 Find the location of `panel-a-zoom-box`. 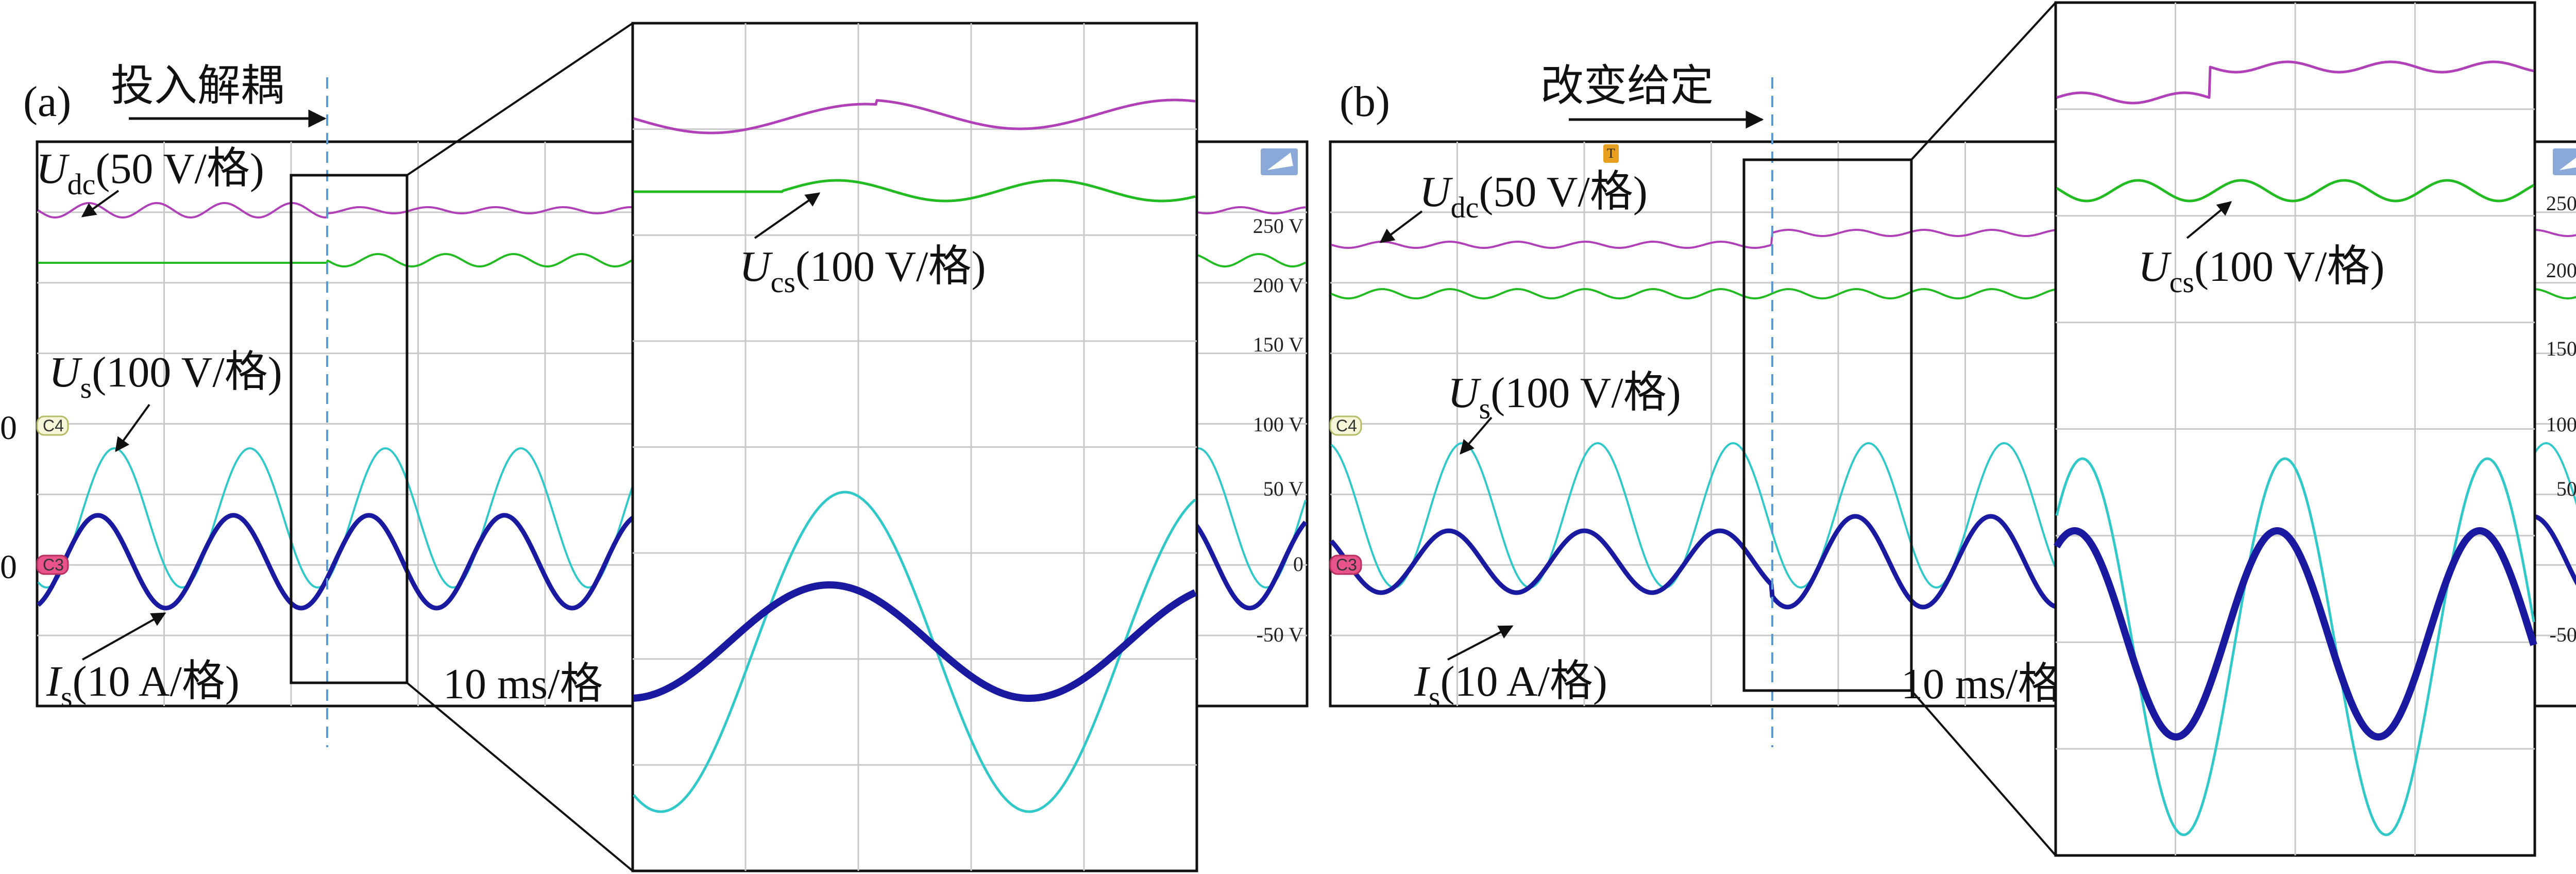

panel-a-zoom-box is located at coordinates (350, 429).